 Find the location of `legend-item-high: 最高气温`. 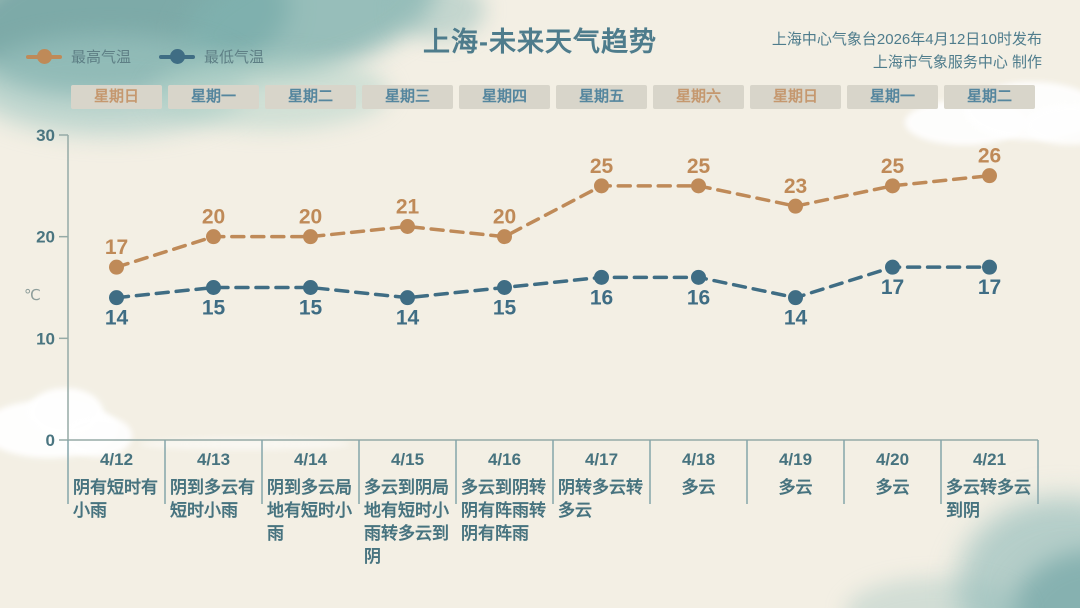

legend-item-high: 最高气温 is located at coordinates (78, 56).